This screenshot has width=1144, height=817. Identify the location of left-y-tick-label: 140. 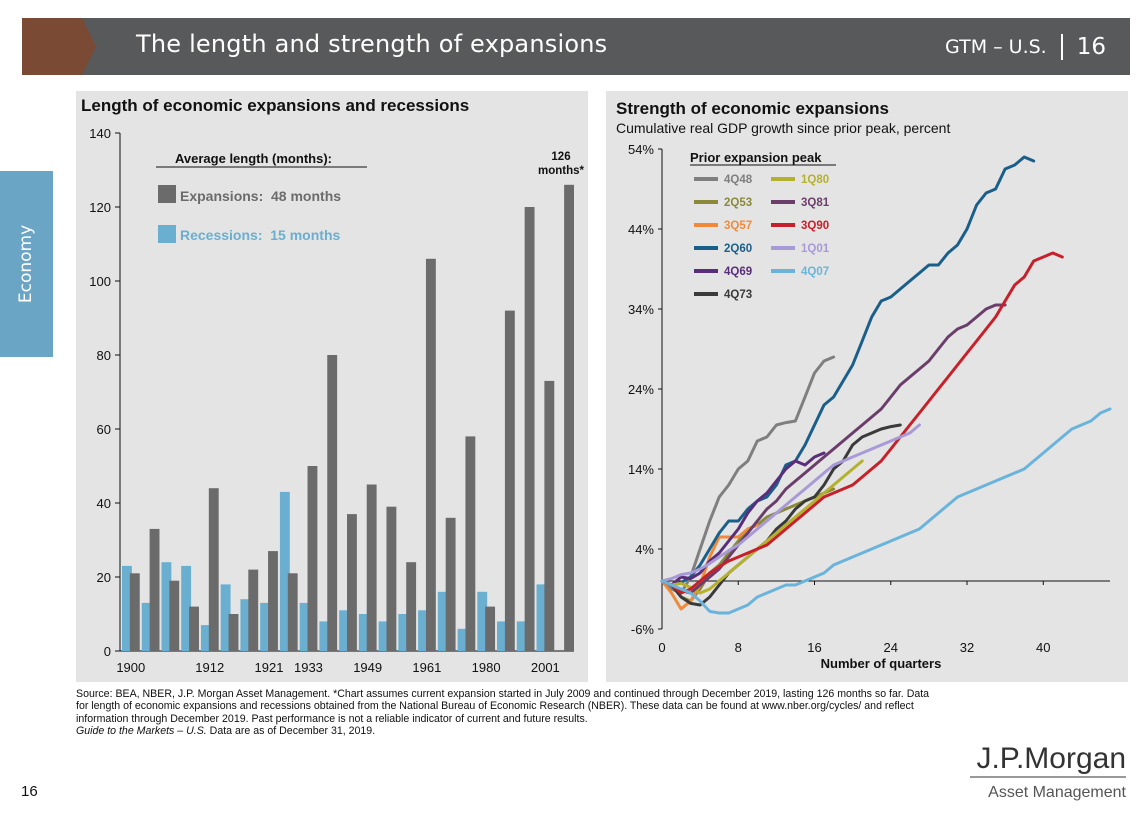
(100, 133).